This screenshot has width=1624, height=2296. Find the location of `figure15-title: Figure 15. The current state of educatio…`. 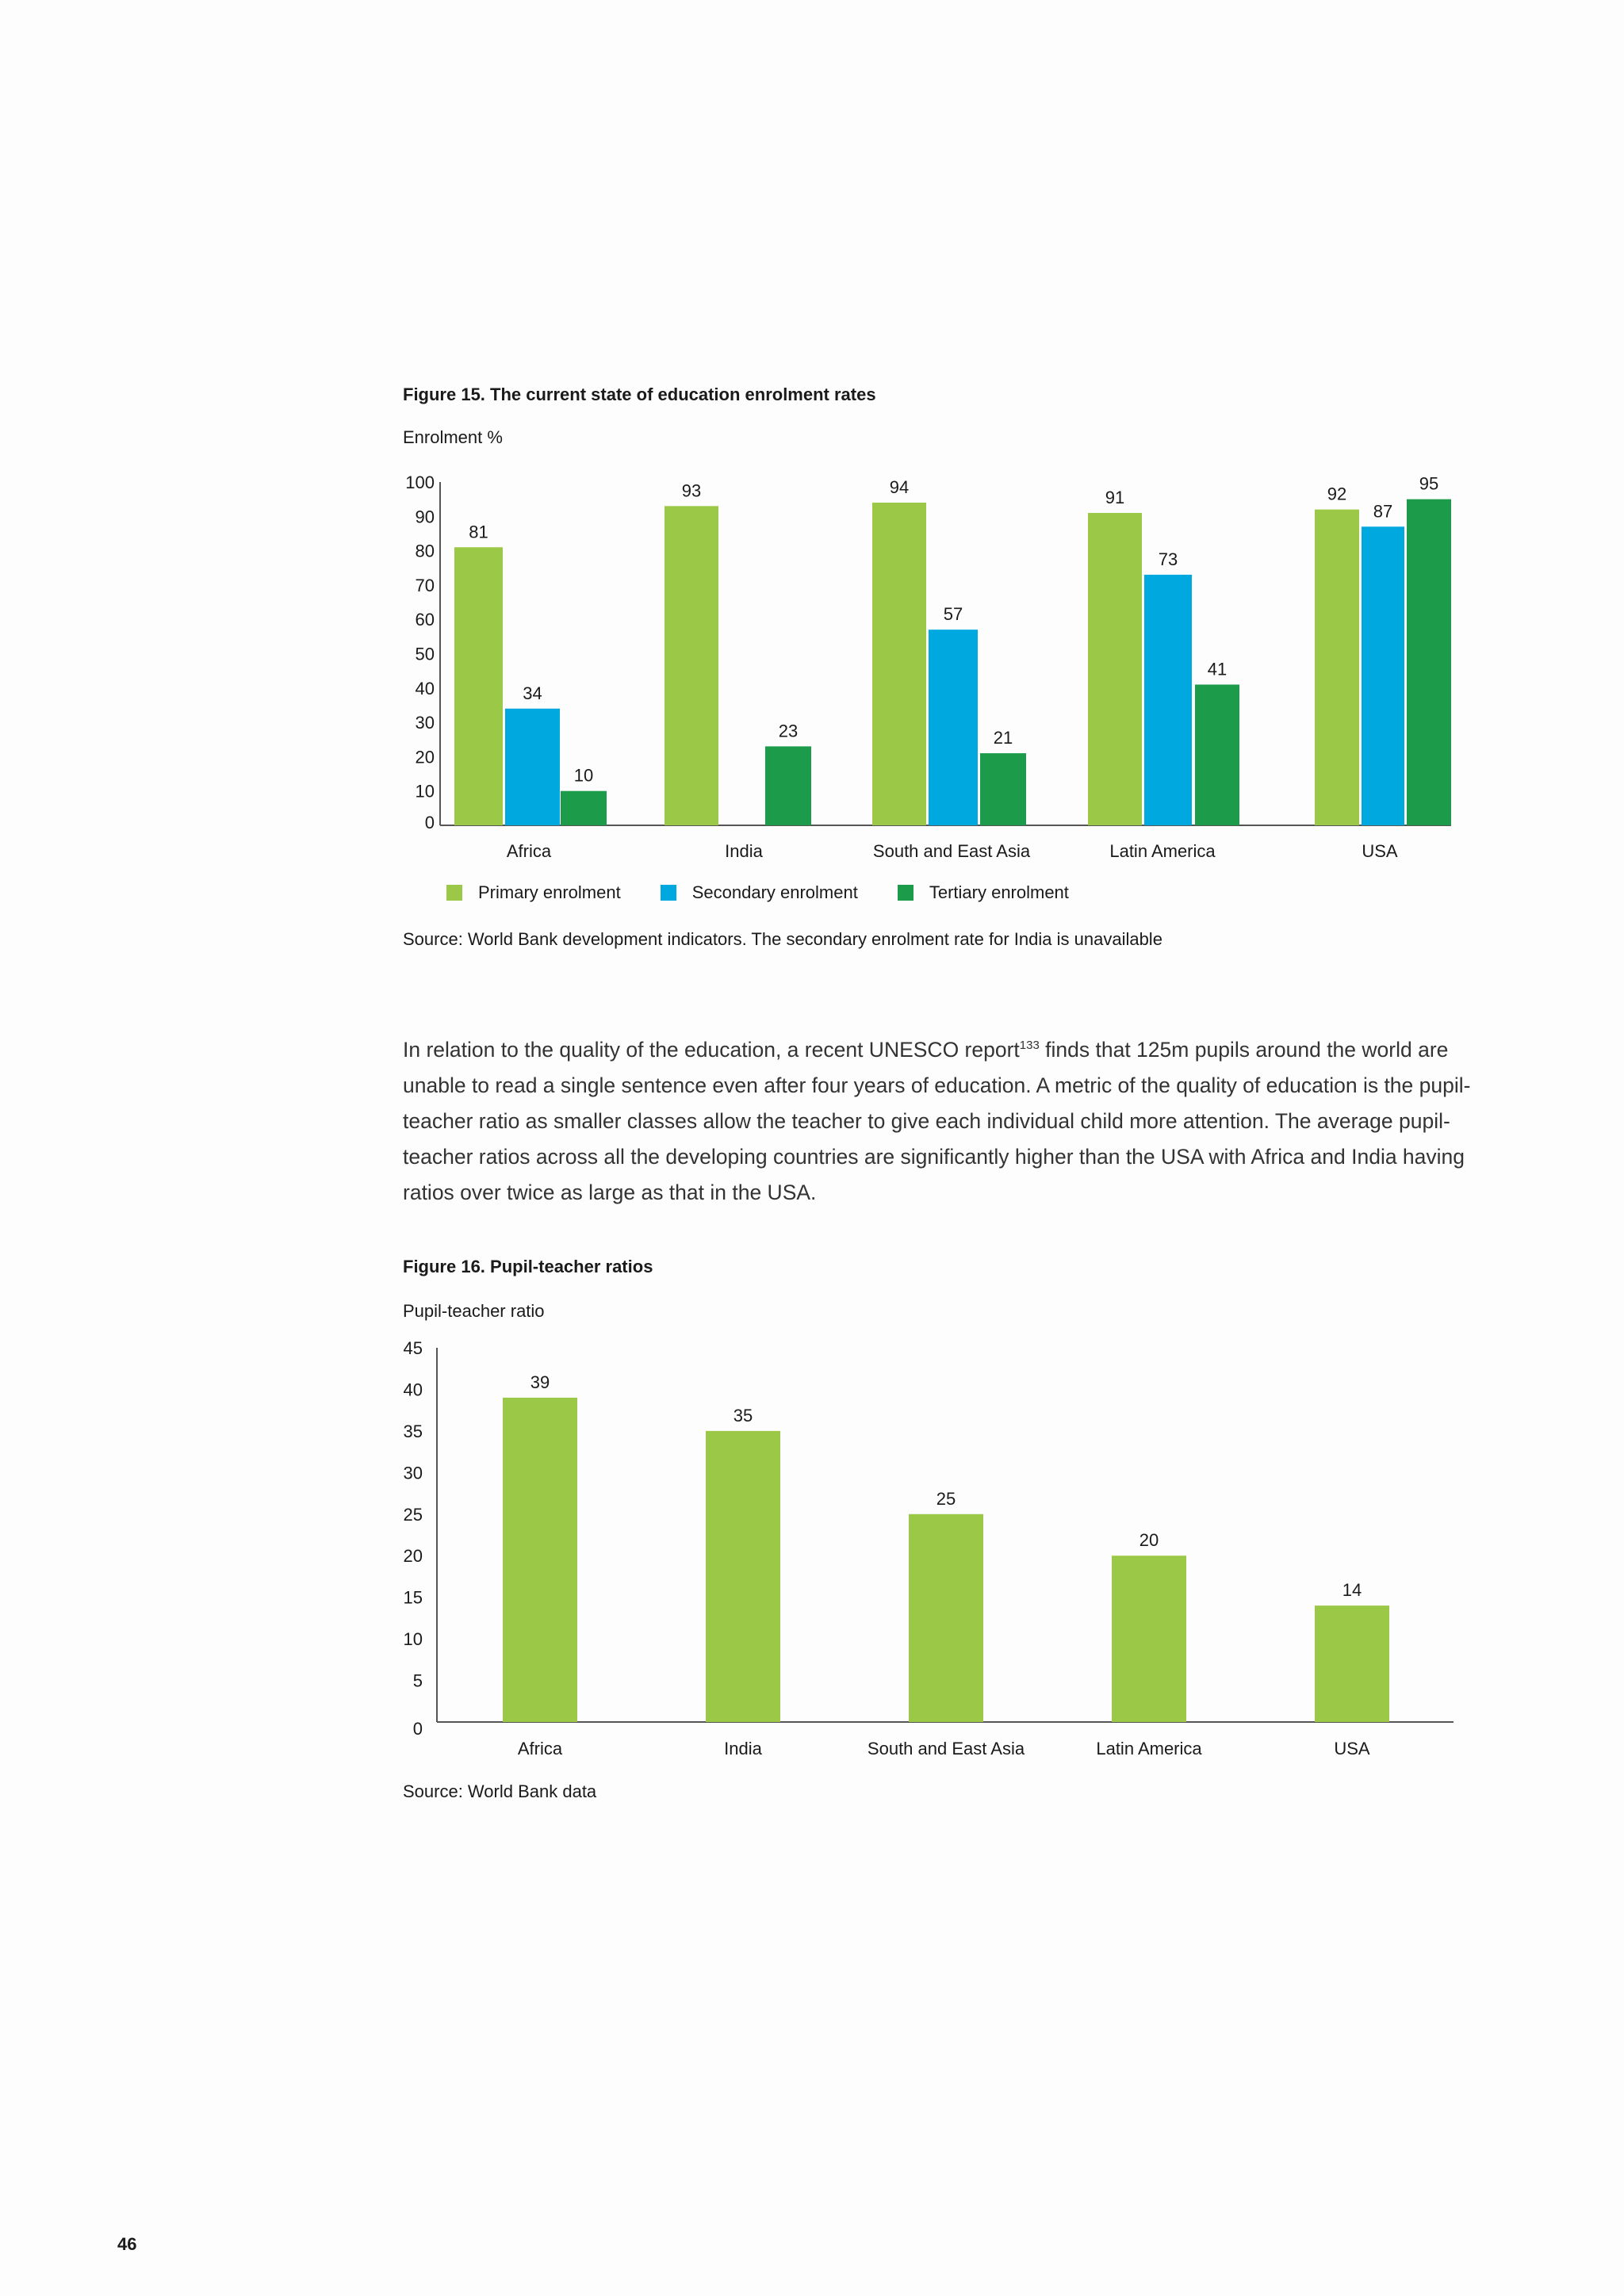

figure15-title: Figure 15. The current state of educatio… is located at coordinates (639, 394).